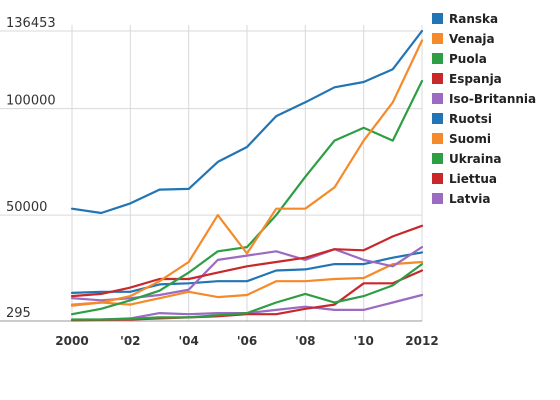  I want to click on legend-label: Iso-Britannia, so click(492, 99).